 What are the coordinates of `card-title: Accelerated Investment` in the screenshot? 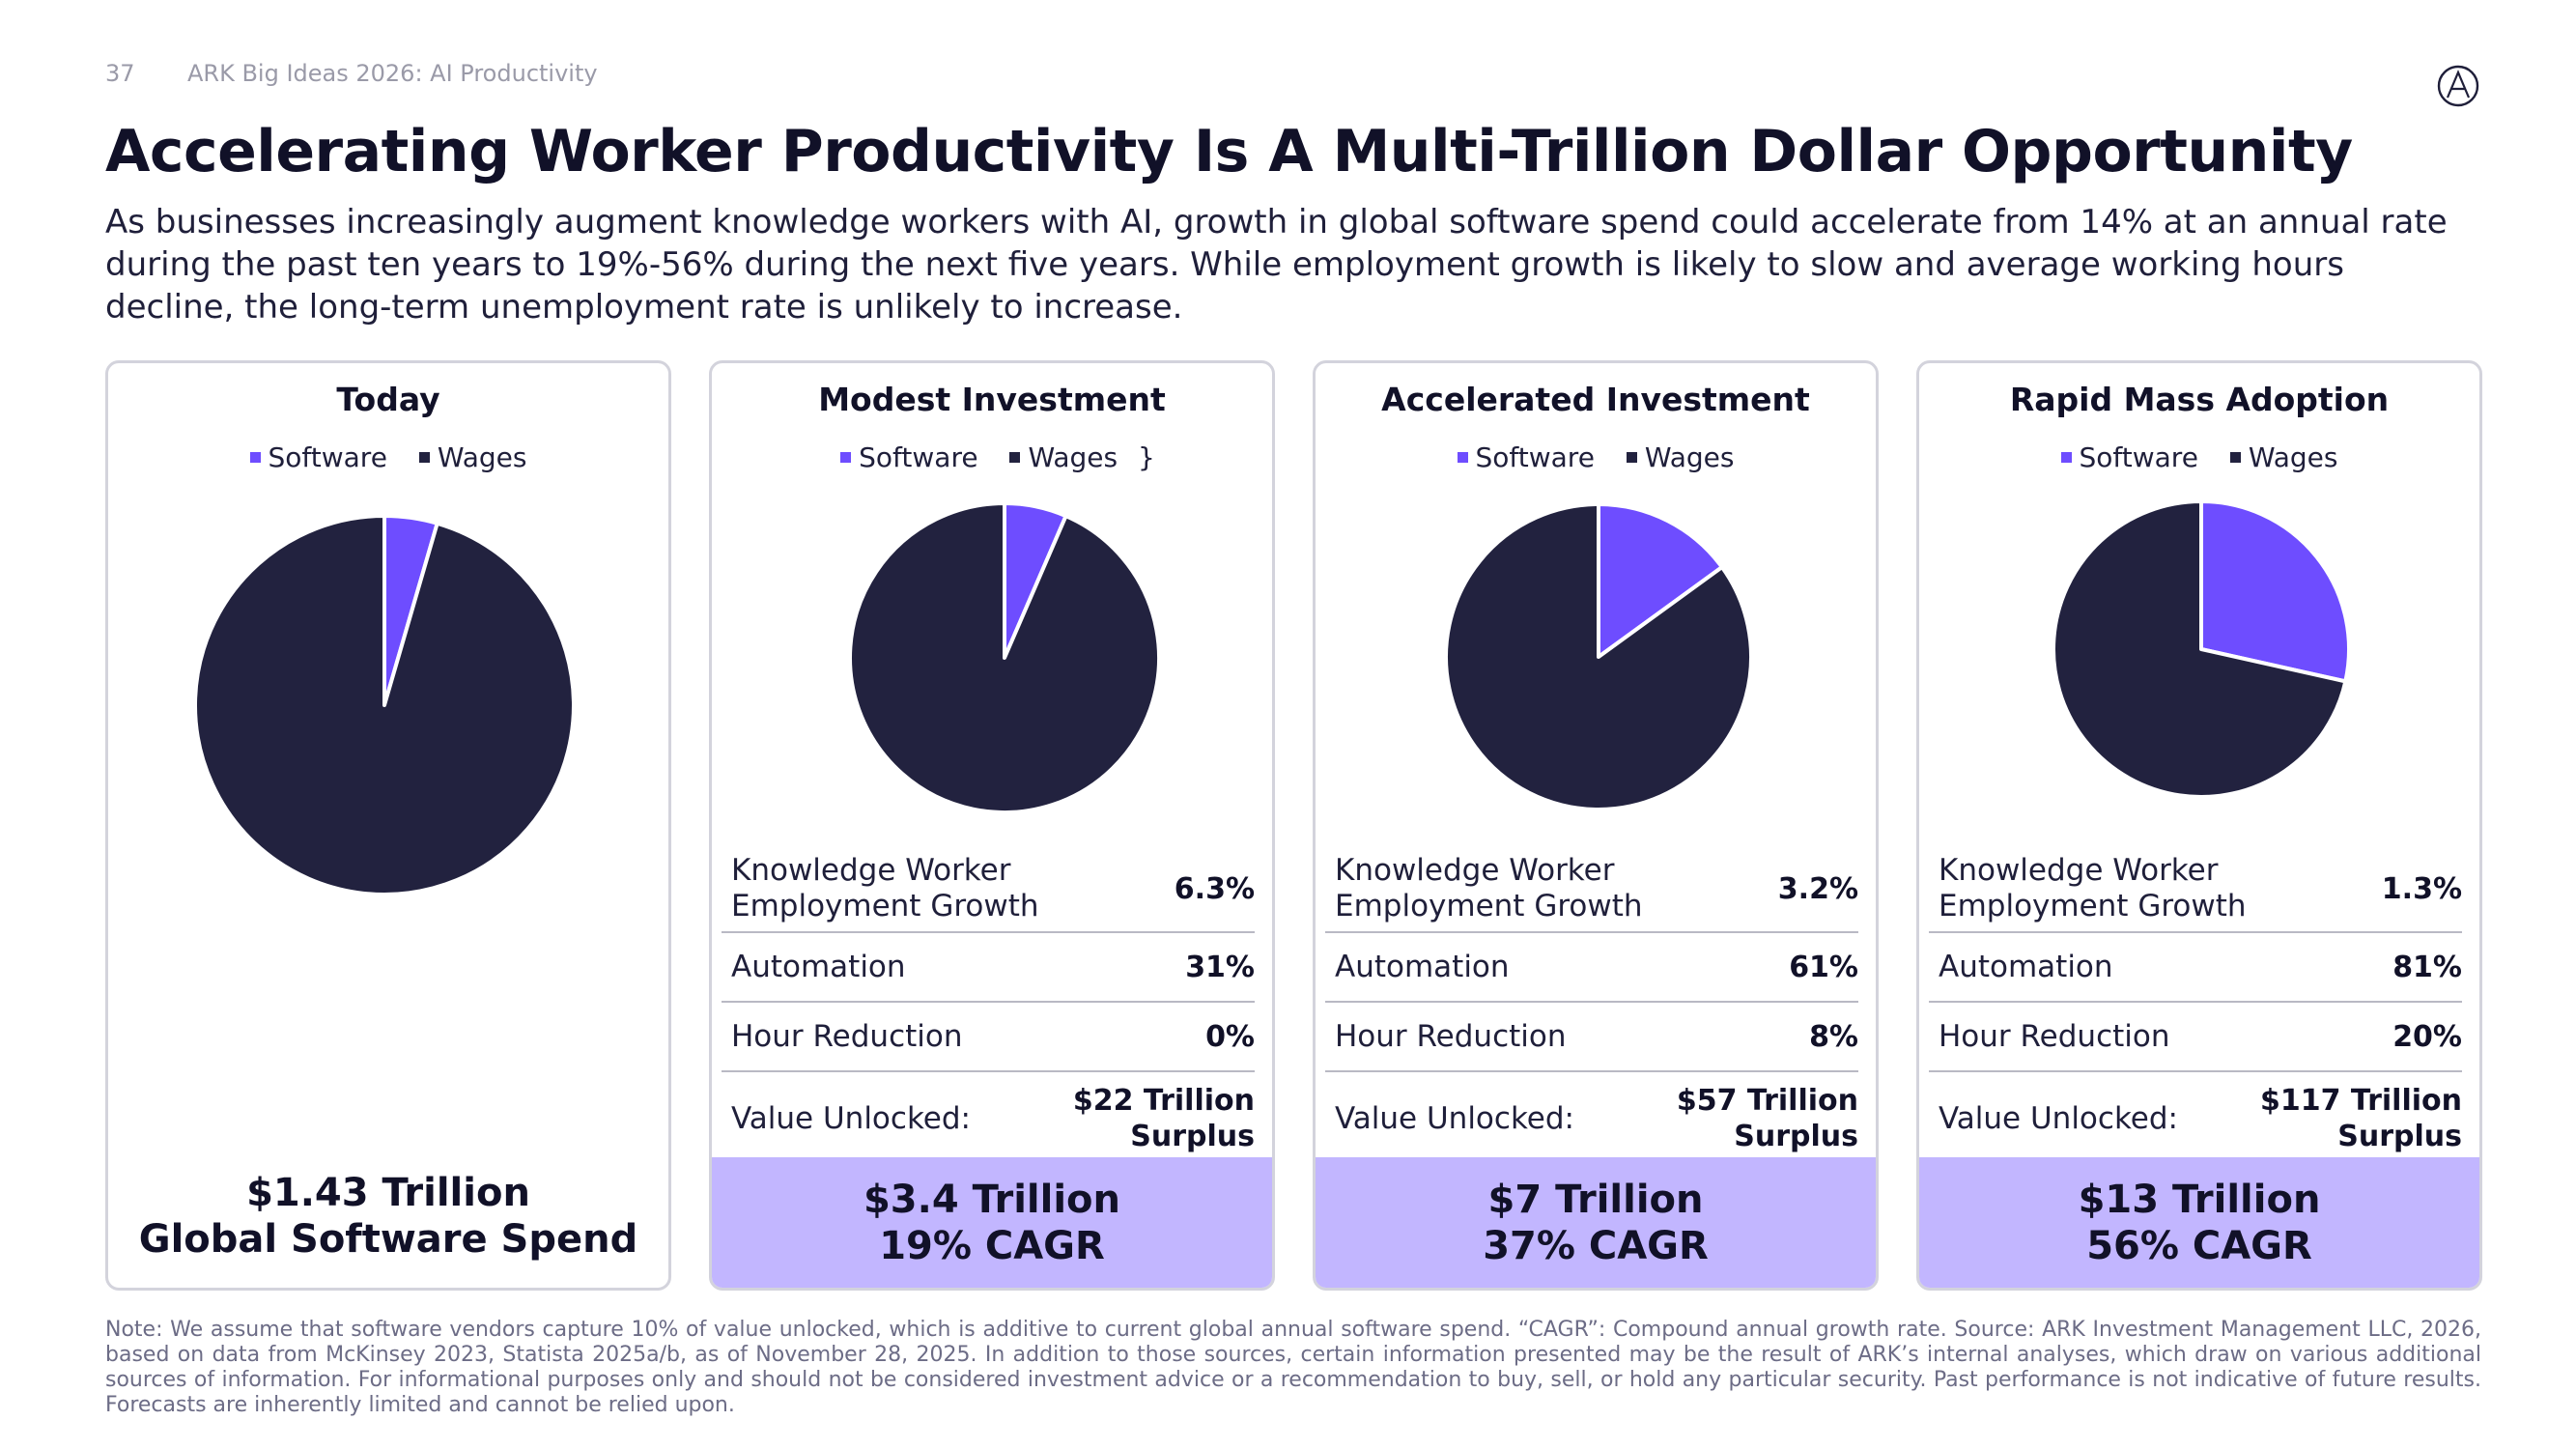 It's located at (1595, 399).